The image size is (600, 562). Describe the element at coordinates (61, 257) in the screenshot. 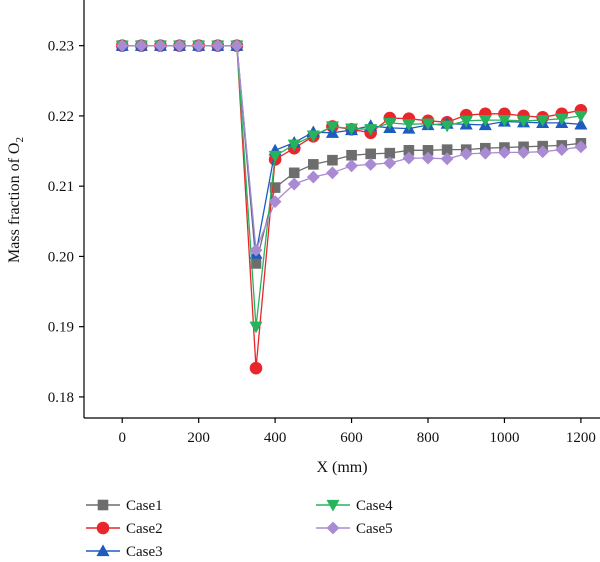

I see `y-tick-label: 0.20` at that location.